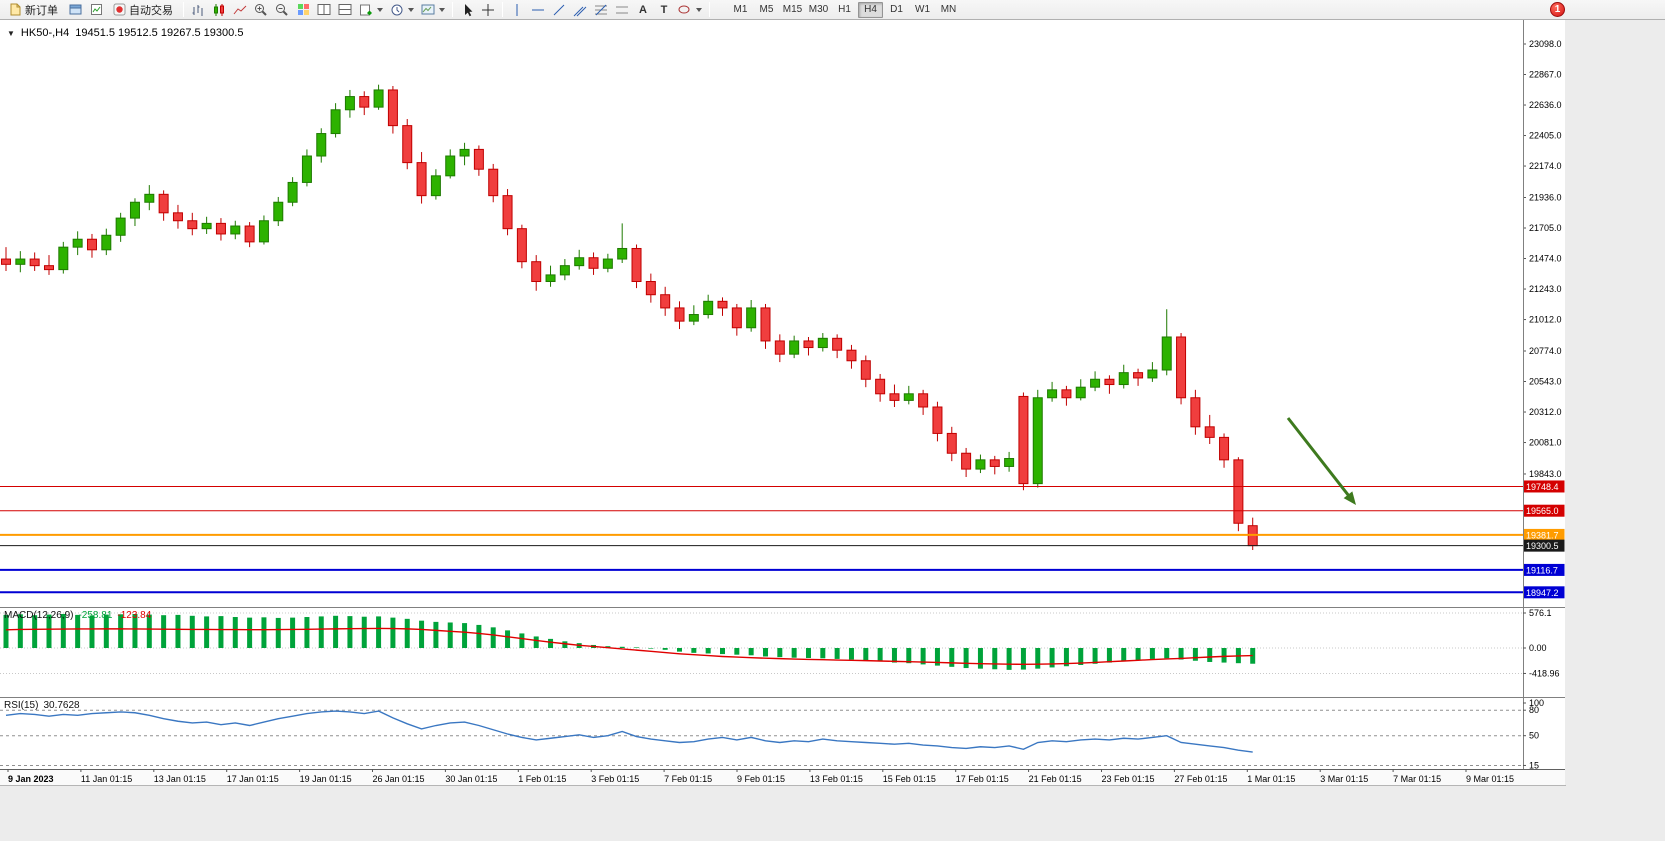  I want to click on svg-text: 22636.0, so click(1545, 105).